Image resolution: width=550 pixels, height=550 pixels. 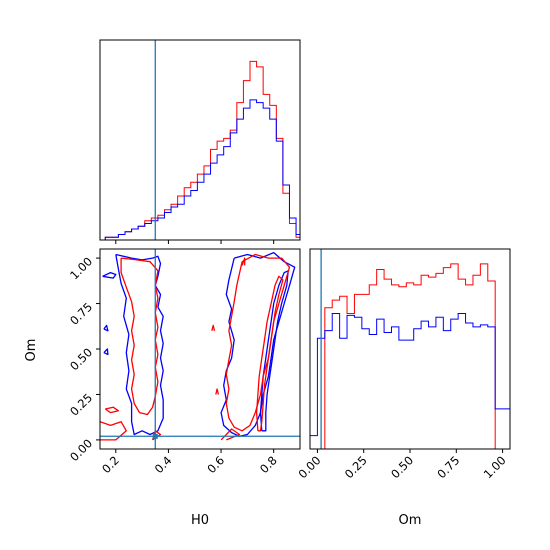 What do you see at coordinates (495, 467) in the screenshot?
I see `om-hist-xtick-label-4: 1.00` at bounding box center [495, 467].